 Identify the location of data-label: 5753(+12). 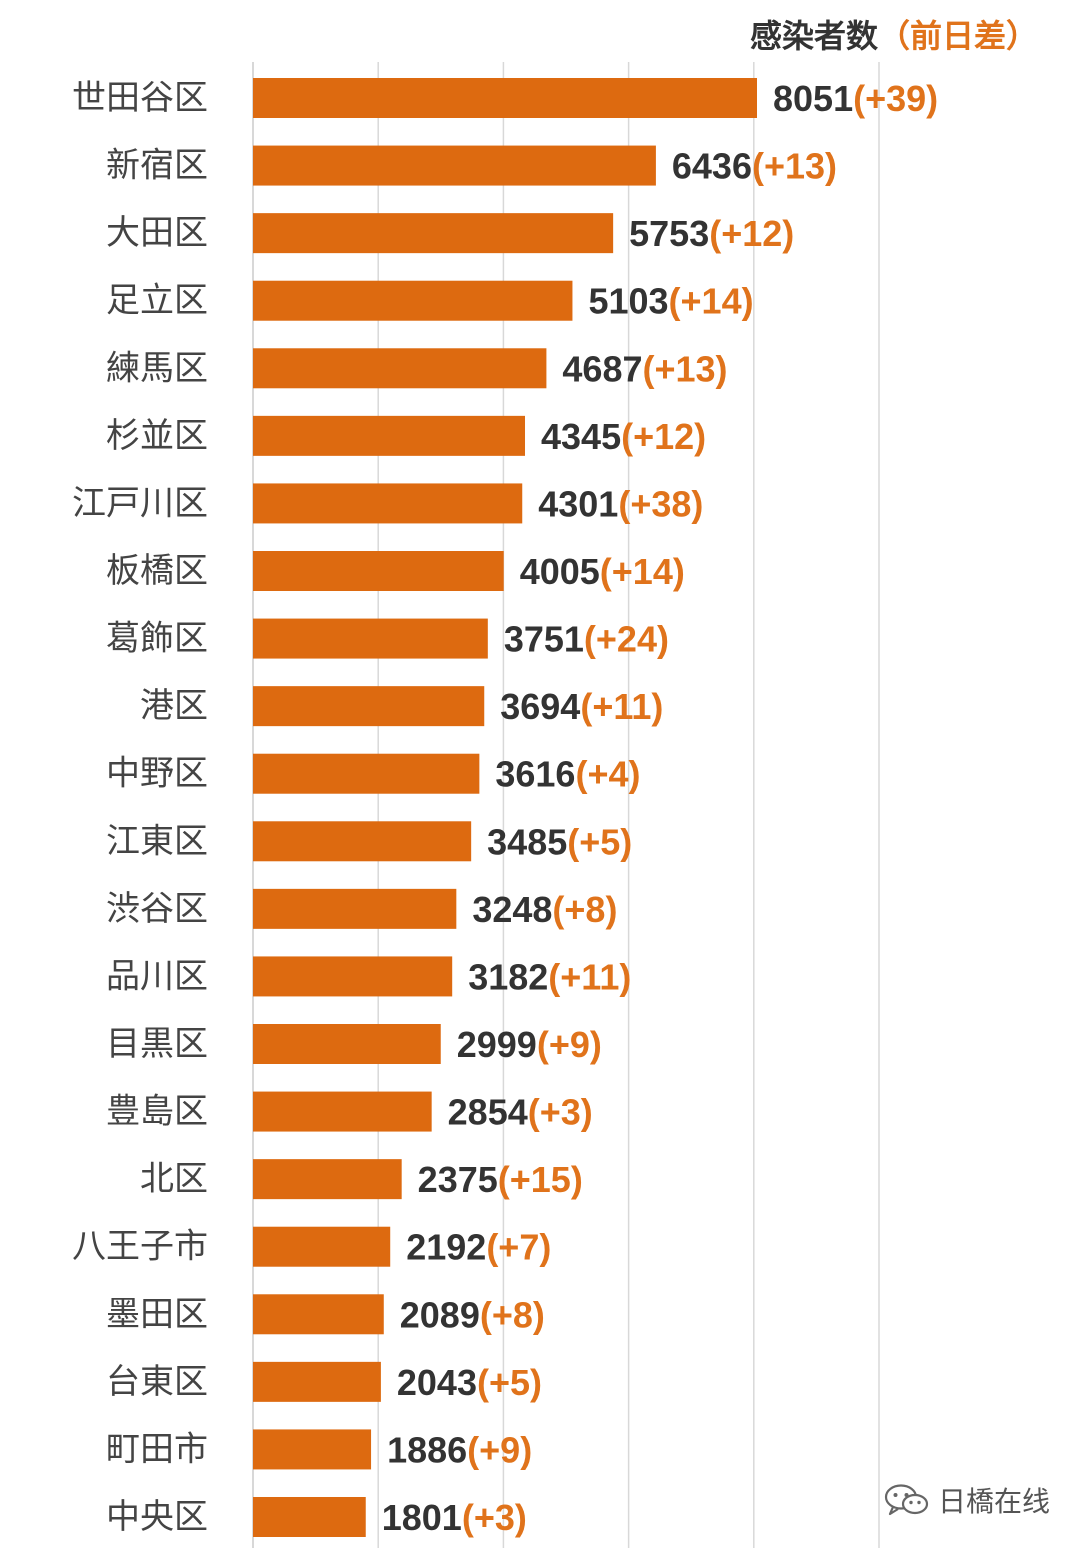
(711, 233).